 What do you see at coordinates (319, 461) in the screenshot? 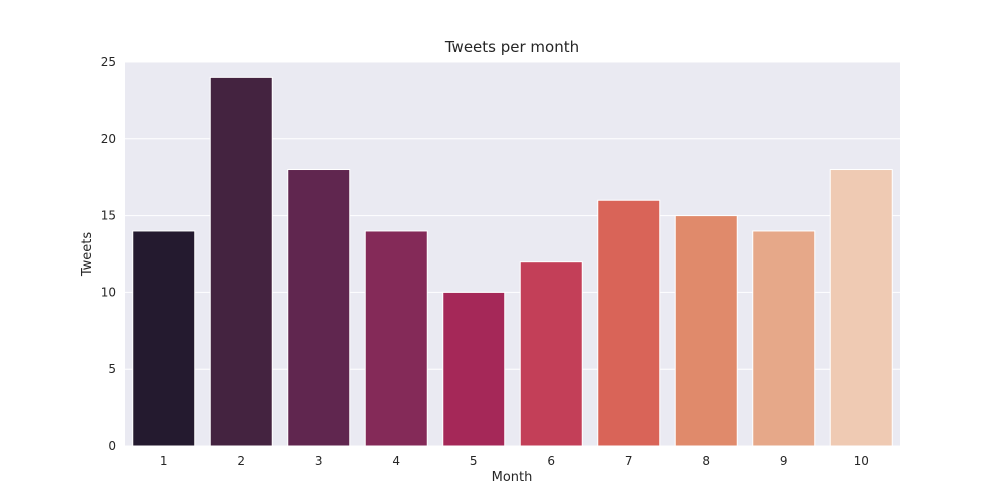
I see `x-tick-label: 3` at bounding box center [319, 461].